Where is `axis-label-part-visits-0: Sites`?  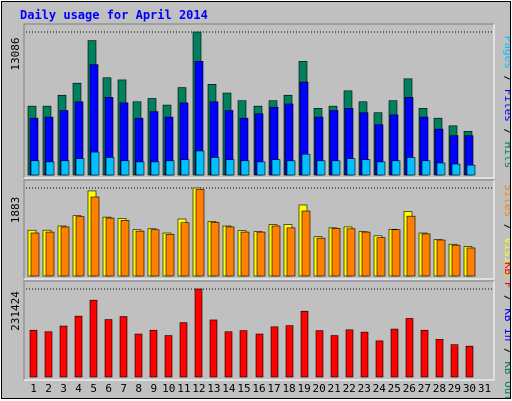
axis-label-part-visits-0: Sites is located at coordinates (506, 200).